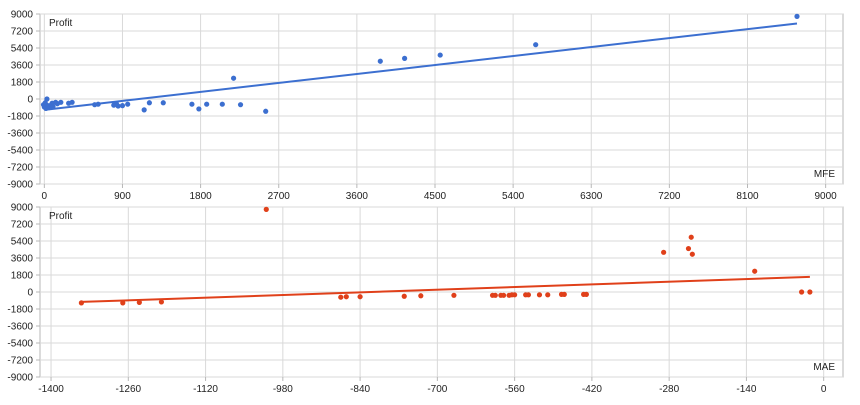 This screenshot has width=860, height=405. Describe the element at coordinates (283, 389) in the screenshot. I see `panel2-x-tick-label: -980` at that location.